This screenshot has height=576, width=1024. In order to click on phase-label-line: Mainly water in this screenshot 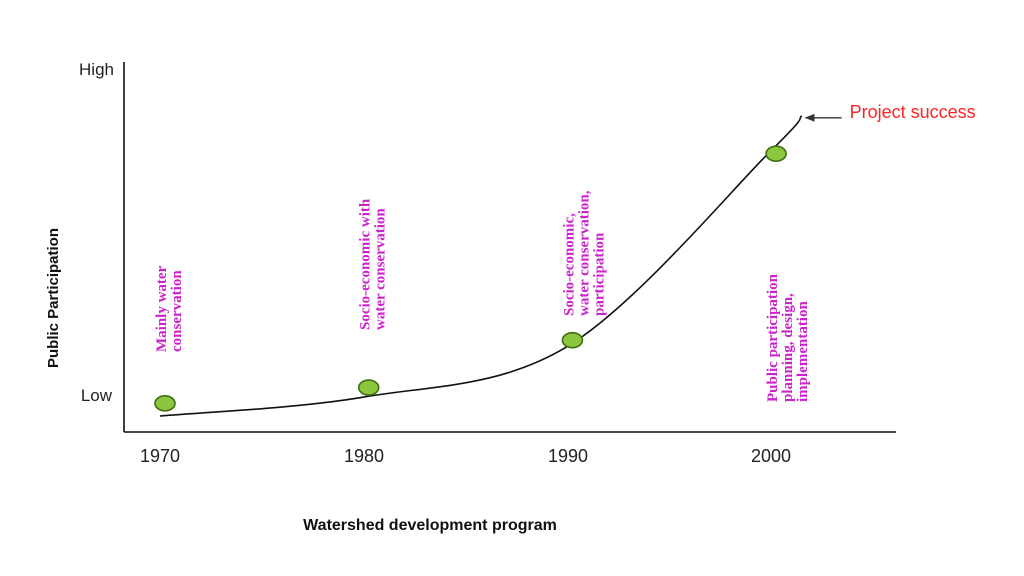, I will do `click(162, 308)`.